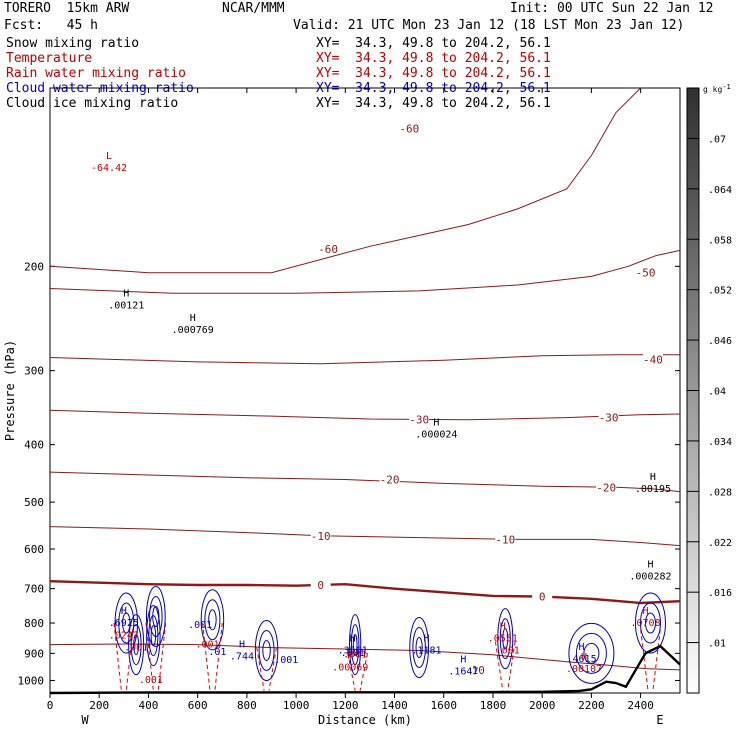 This screenshot has width=740, height=740. I want to click on y-tick-label: 400, so click(34, 445).